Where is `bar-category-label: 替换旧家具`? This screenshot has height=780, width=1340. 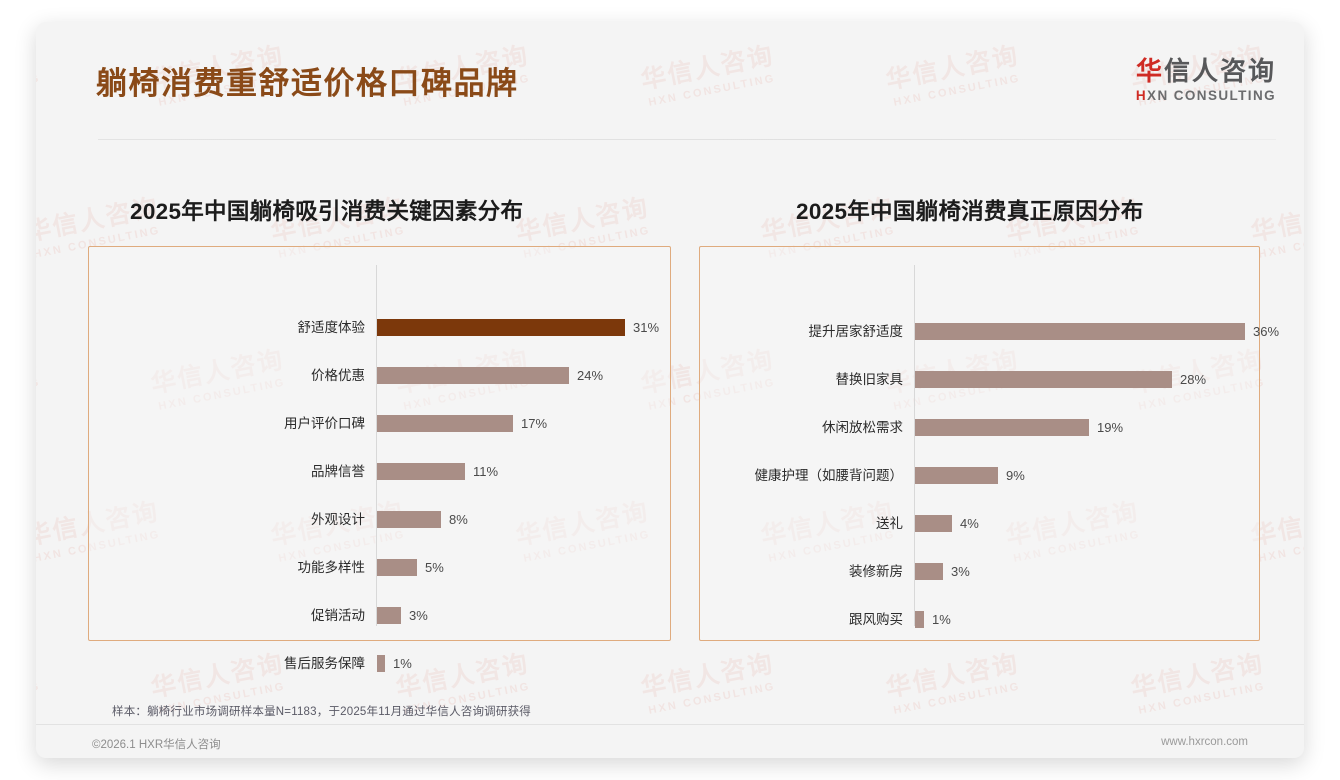
bar-category-label: 替换旧家具 is located at coordinates (869, 379).